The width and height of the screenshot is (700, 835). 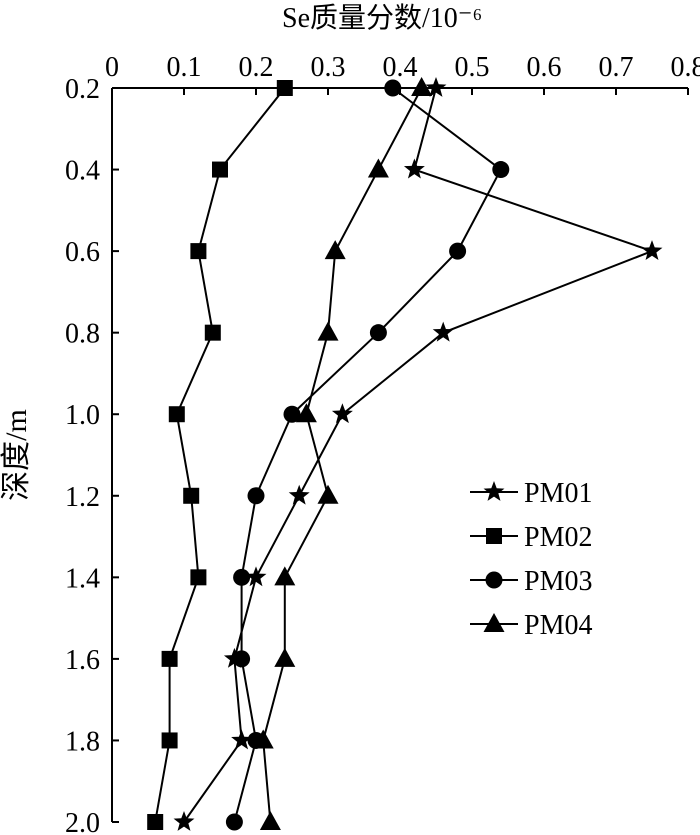 I want to click on legend-item-pm04: PM04, so click(x=531, y=625).